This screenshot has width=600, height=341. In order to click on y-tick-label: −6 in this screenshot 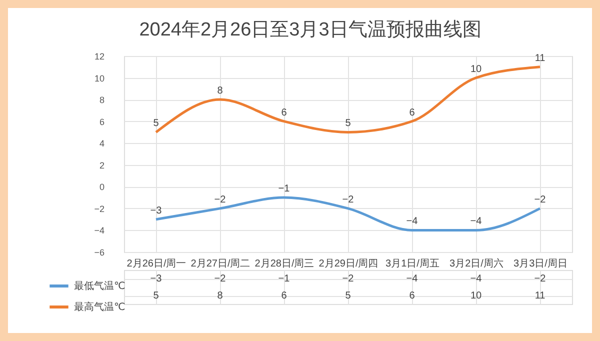, I will do `click(99, 253)`.